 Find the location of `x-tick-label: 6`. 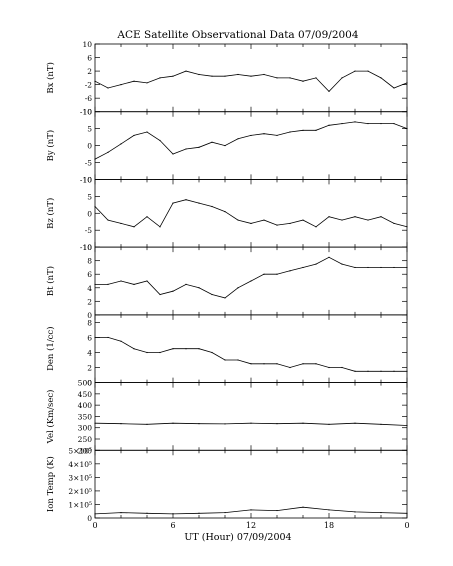

x-tick-label: 6 is located at coordinates (172, 525).